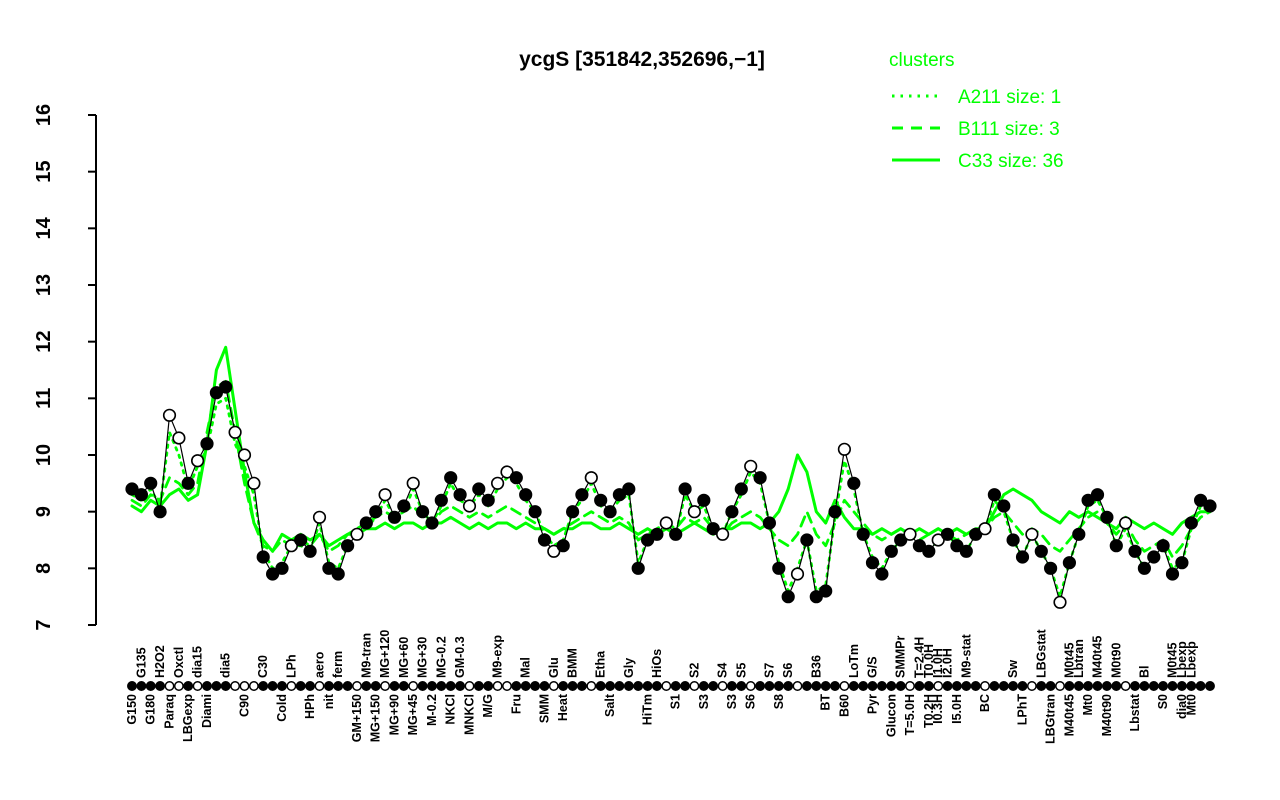 Image resolution: width=1280 pixels, height=800 pixels. I want to click on x-label-bottom: M40t45, so click(1069, 715).